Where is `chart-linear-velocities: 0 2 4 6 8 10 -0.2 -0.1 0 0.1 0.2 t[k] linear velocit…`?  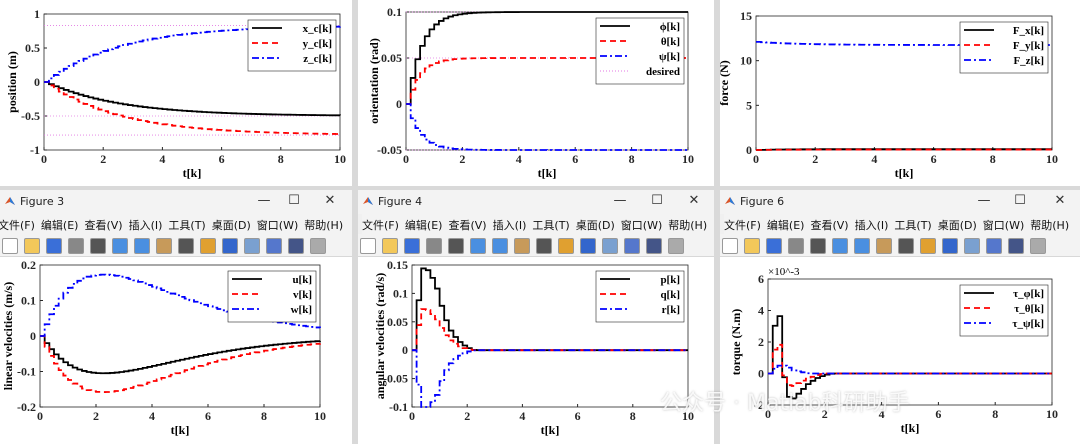
chart-linear-velocities: 0 2 4 6 8 10 -0.2 -0.1 0 0.1 0.2 t[k] linear velocit… is located at coordinates (163, 347).